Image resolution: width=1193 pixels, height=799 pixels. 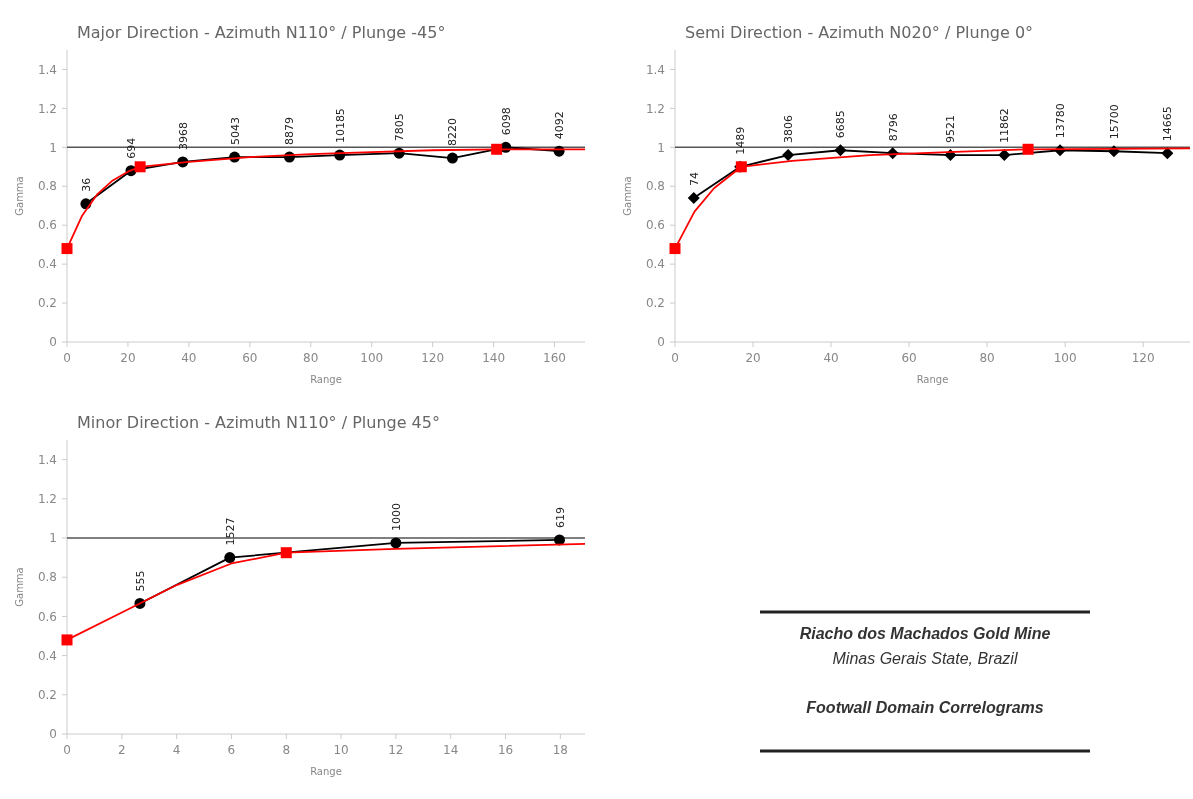 What do you see at coordinates (451, 750) in the screenshot?
I see `x-tick-label: 14` at bounding box center [451, 750].